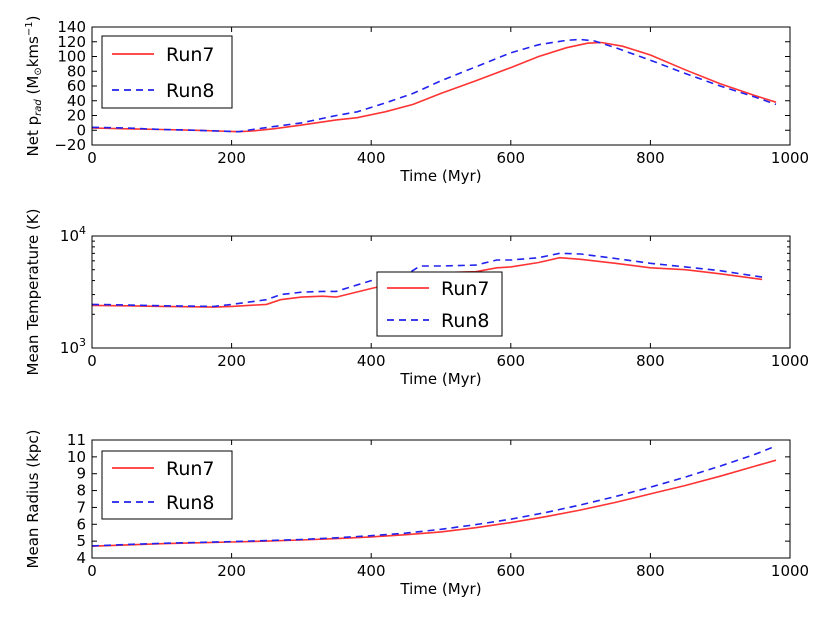 This screenshot has height=623, width=830. Describe the element at coordinates (81, 541) in the screenshot. I see `y-tick-label: 5` at that location.